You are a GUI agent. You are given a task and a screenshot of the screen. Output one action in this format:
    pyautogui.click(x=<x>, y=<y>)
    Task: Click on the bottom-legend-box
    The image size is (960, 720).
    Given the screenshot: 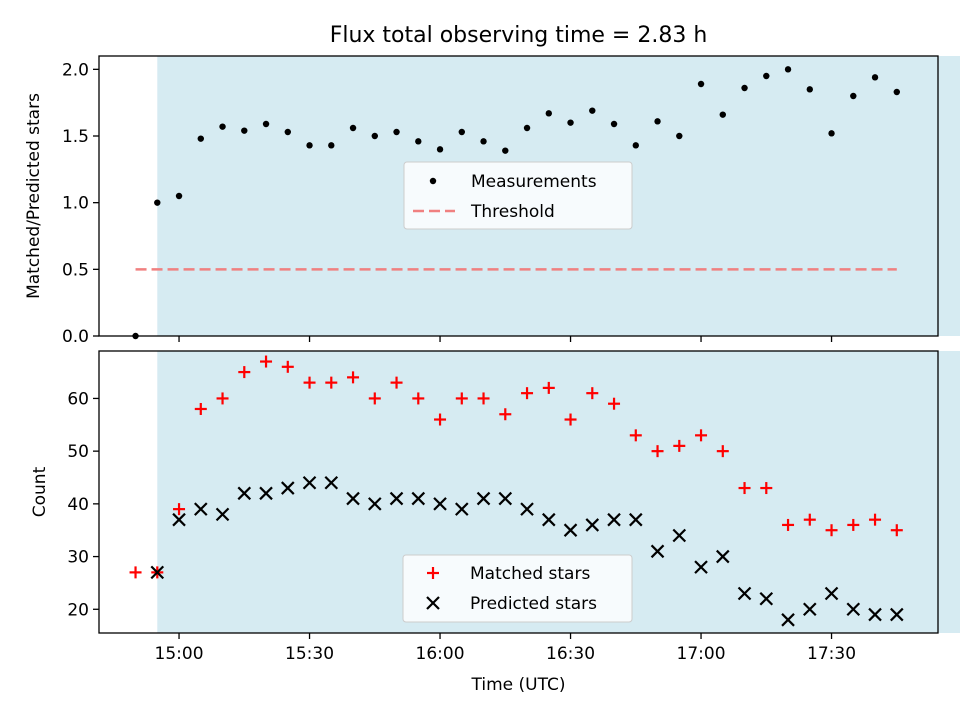 What is the action you would take?
    pyautogui.click(x=517, y=588)
    